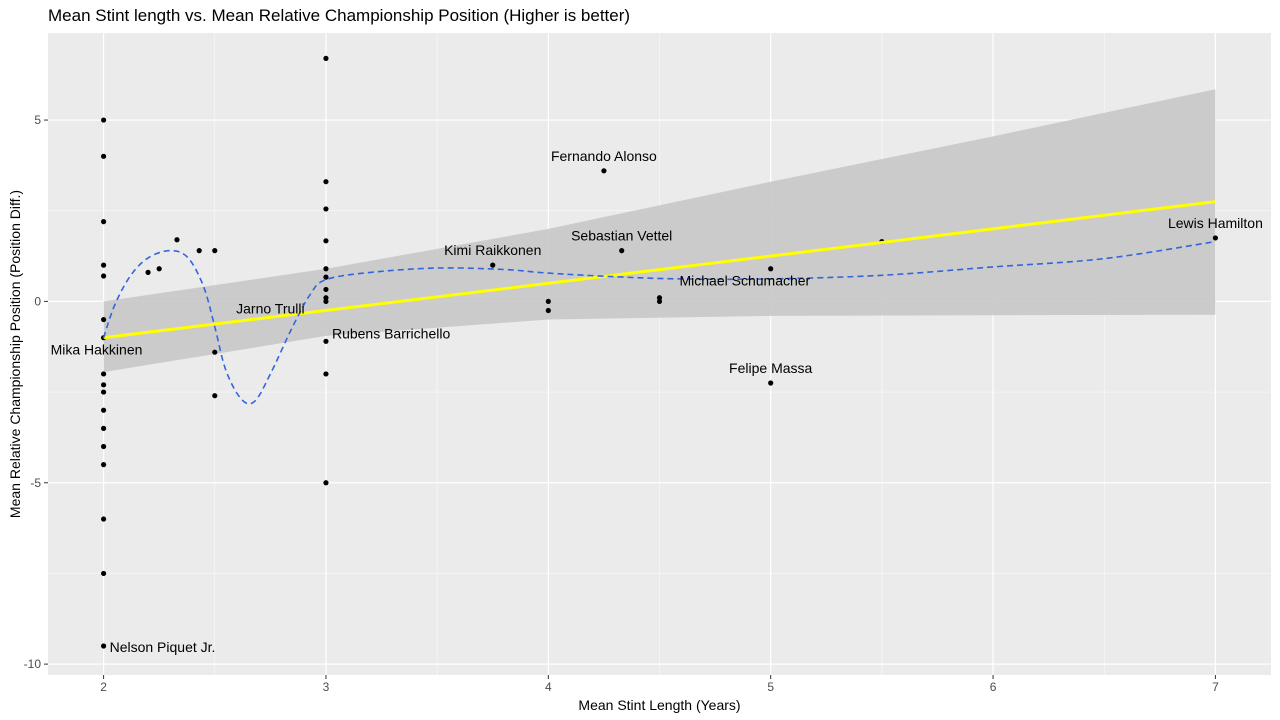 The width and height of the screenshot is (1280, 720). Describe the element at coordinates (36, 392) in the screenshot. I see `y-axis-ticks: -10 -5 0 5` at that location.